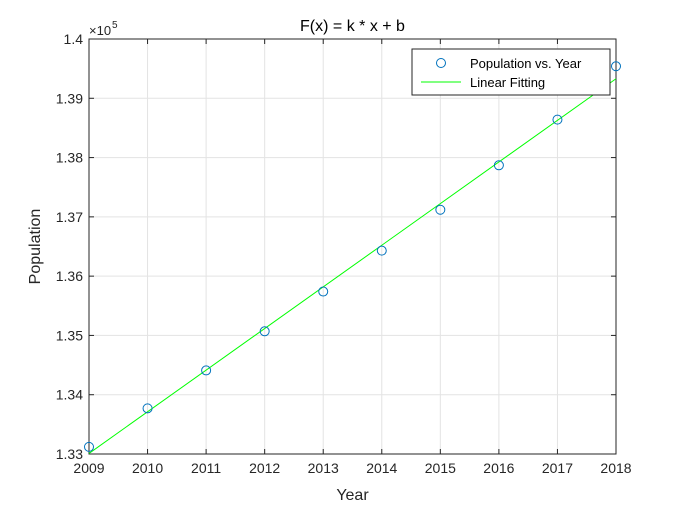  What do you see at coordinates (526, 63) in the screenshot?
I see `legend-entry-population: Population vs. Year` at bounding box center [526, 63].